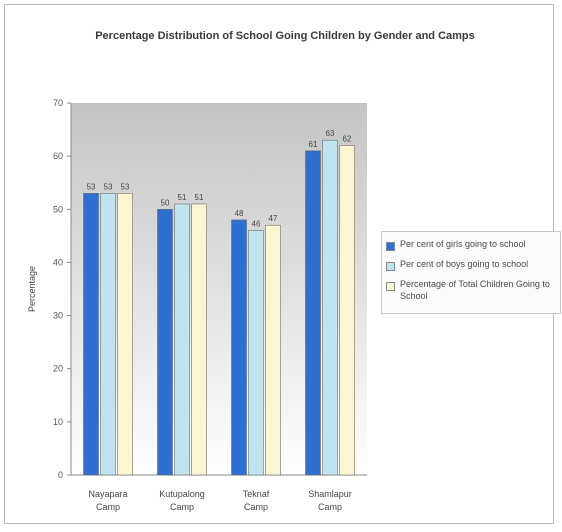  I want to click on y-axis-title: Percentage, so click(32, 289).